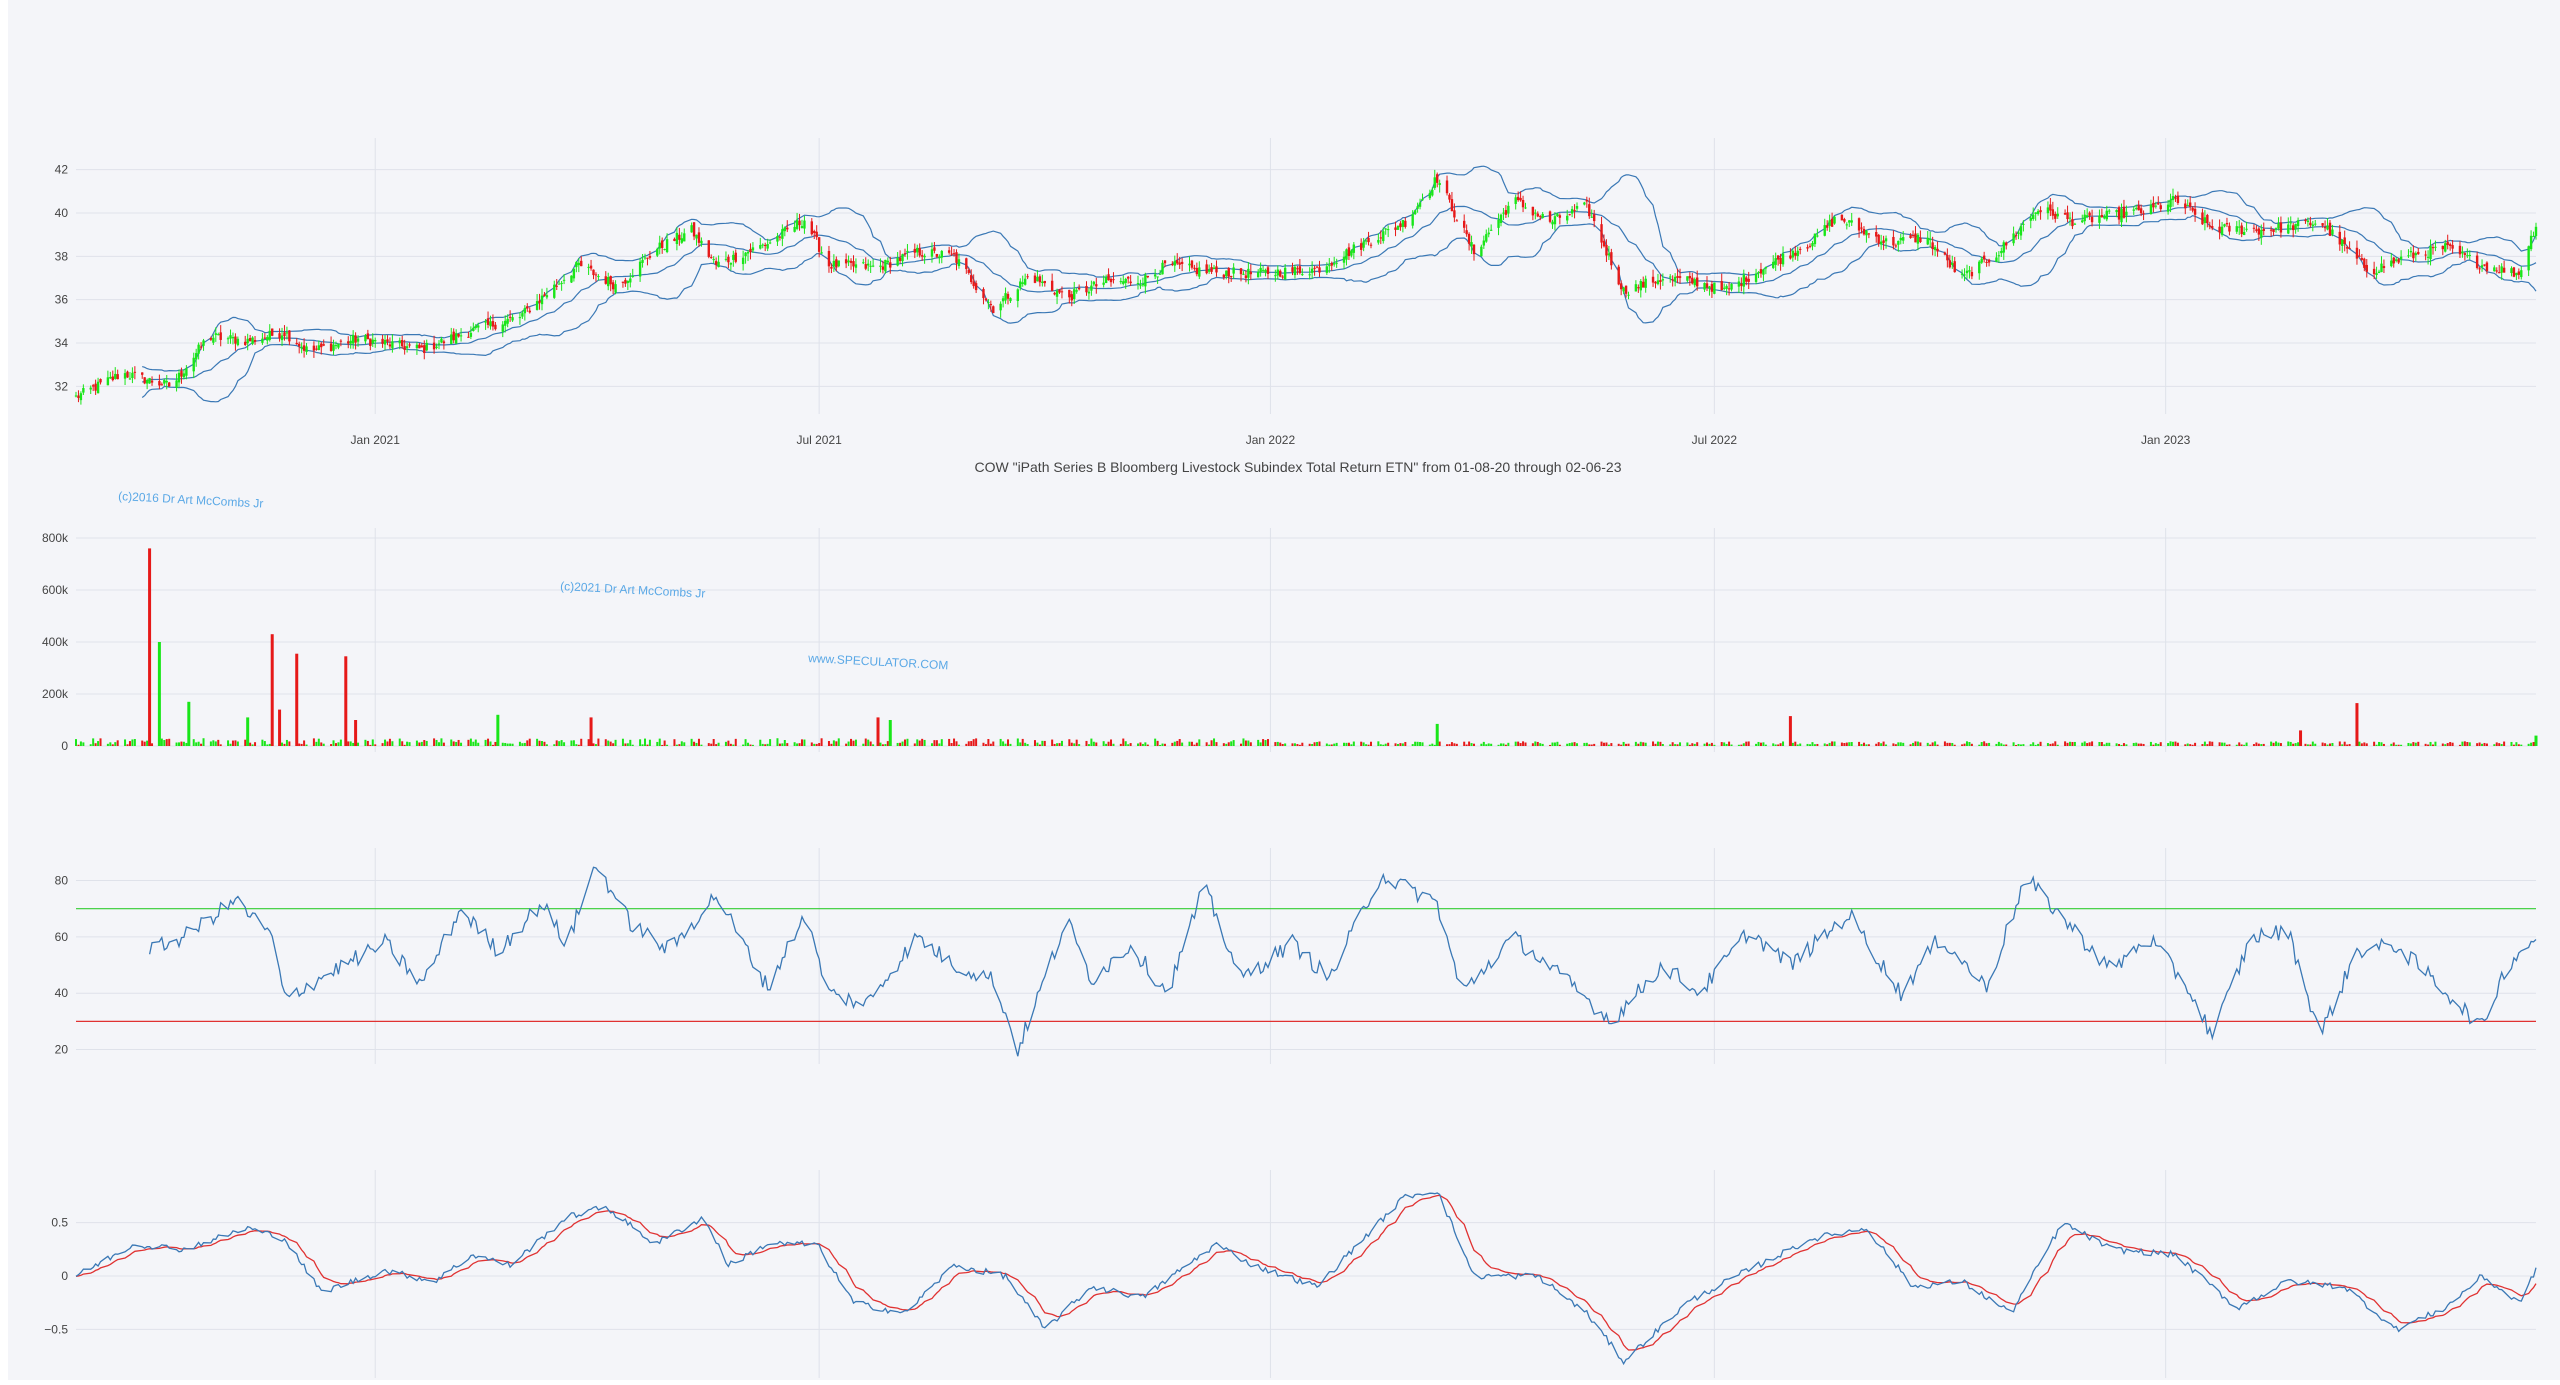 This screenshot has width=2560, height=1385. I want to click on volume-y-tick-label: 0, so click(64, 746).